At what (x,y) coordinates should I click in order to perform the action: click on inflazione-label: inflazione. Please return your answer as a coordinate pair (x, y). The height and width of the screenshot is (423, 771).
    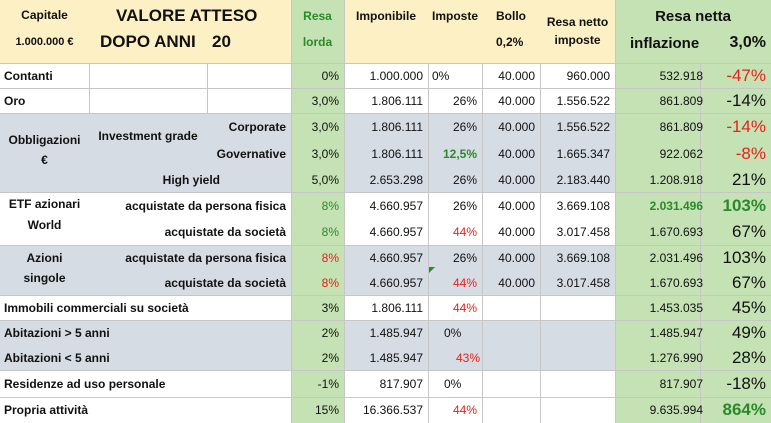
    Looking at the image, I should click on (665, 43).